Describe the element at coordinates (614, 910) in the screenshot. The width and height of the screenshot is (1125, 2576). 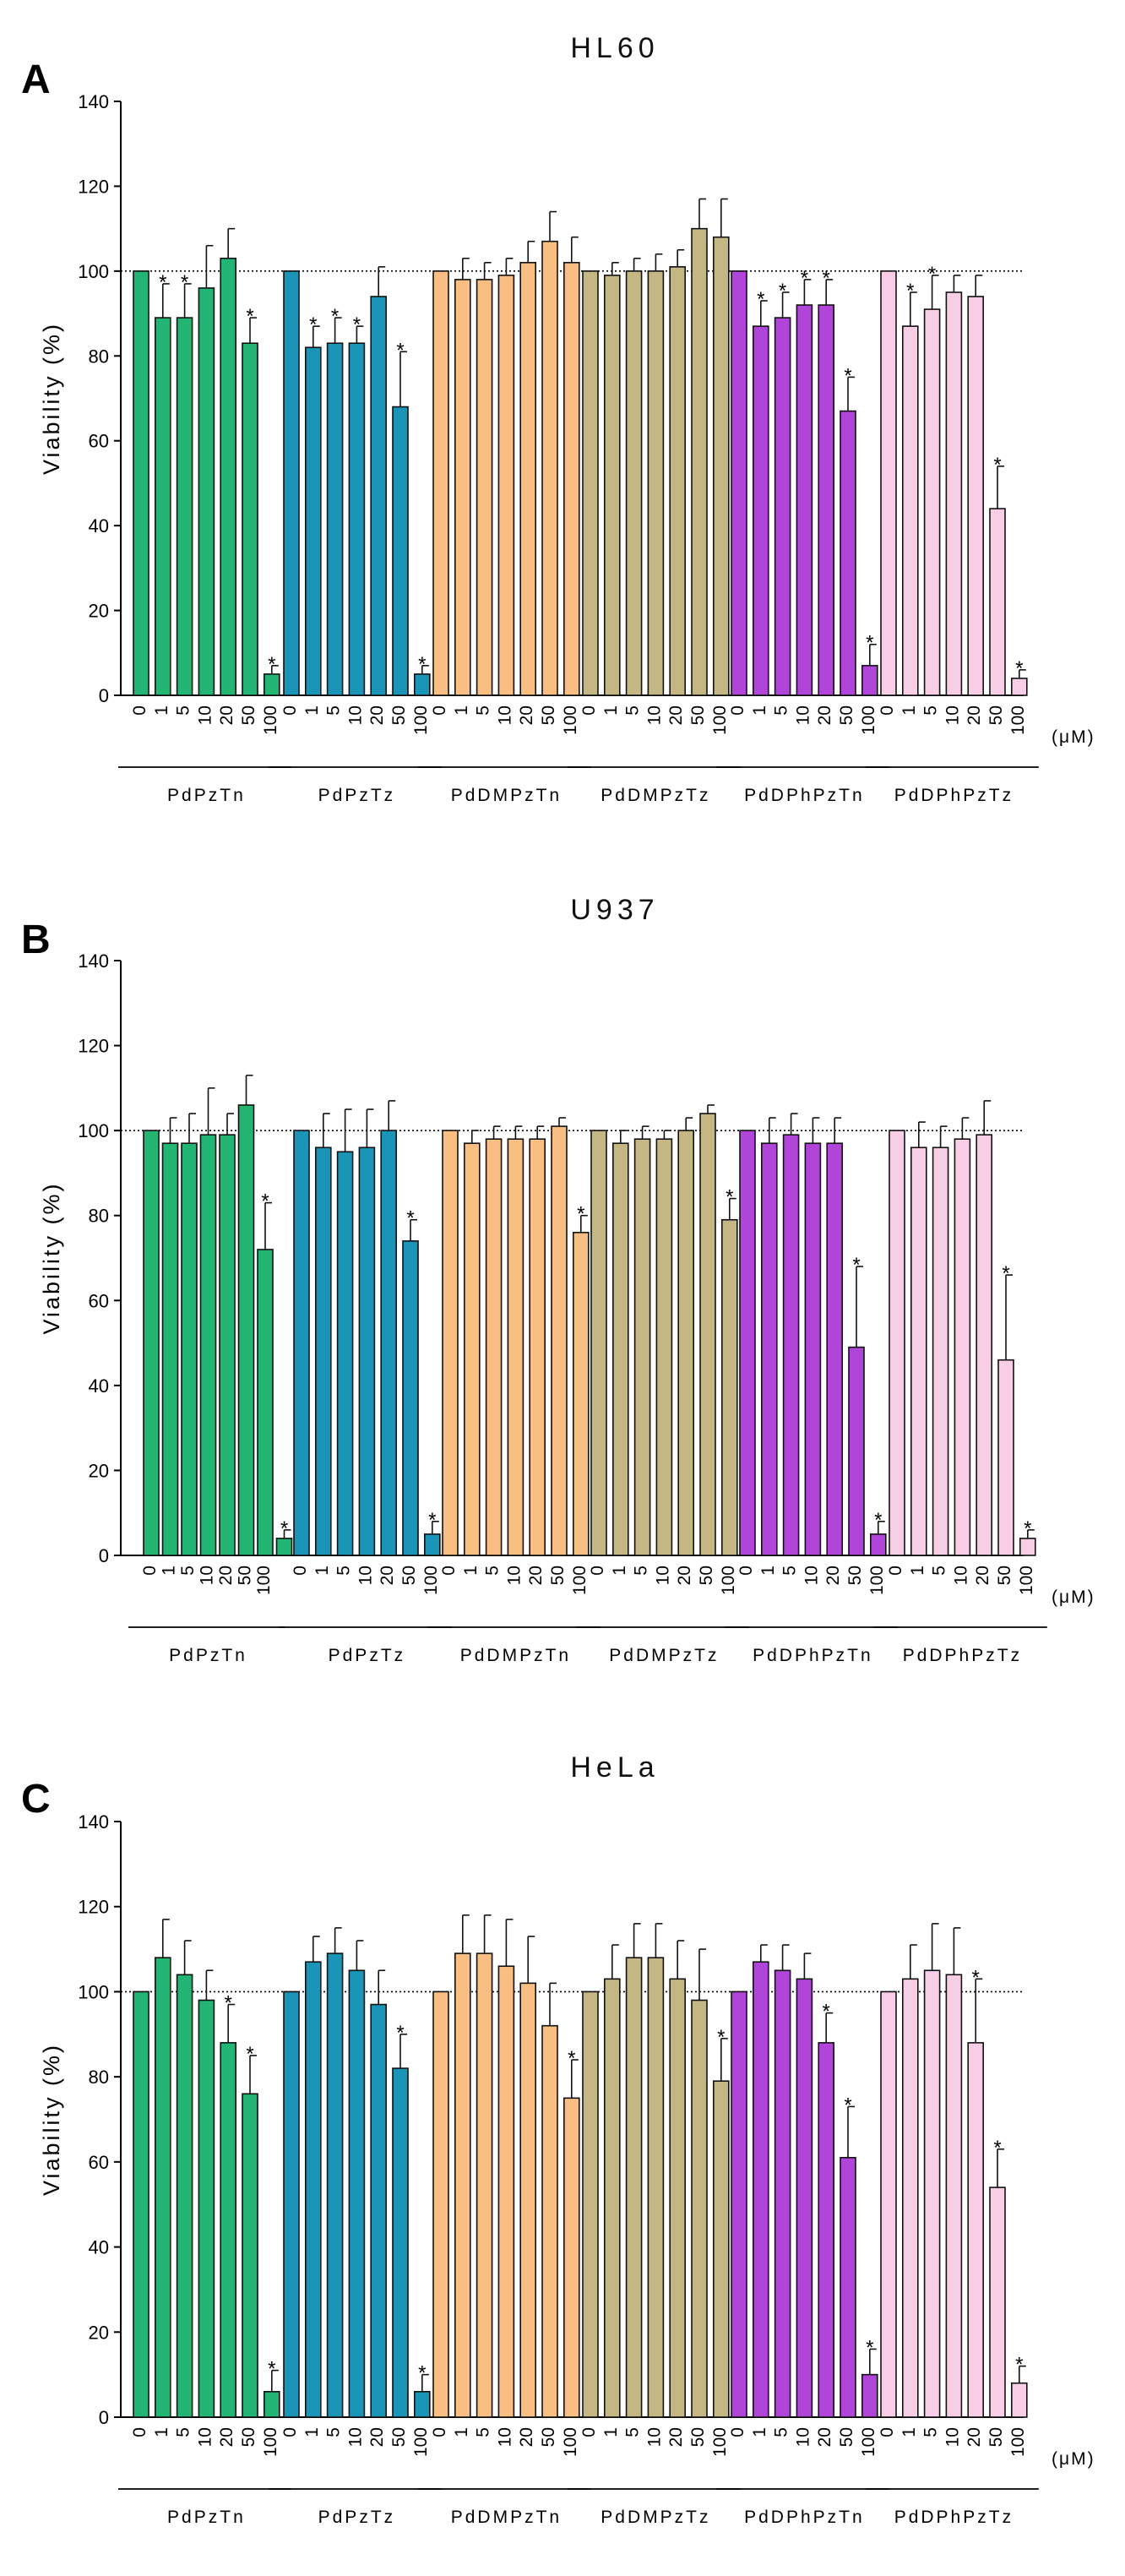
I see `panel-title: U937` at that location.